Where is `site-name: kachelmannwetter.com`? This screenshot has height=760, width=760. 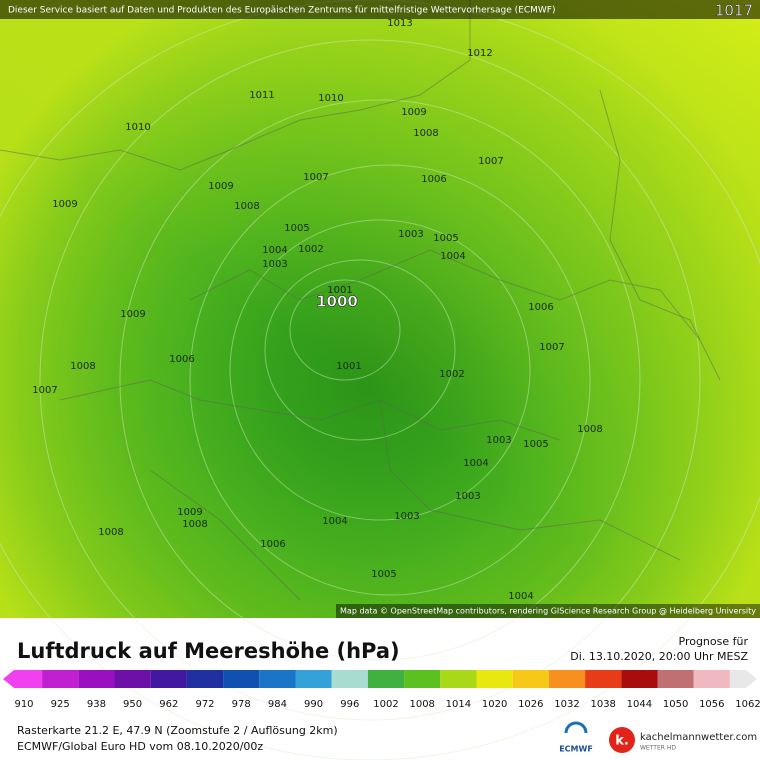
site-name: kachelmannwetter.com is located at coordinates (698, 737).